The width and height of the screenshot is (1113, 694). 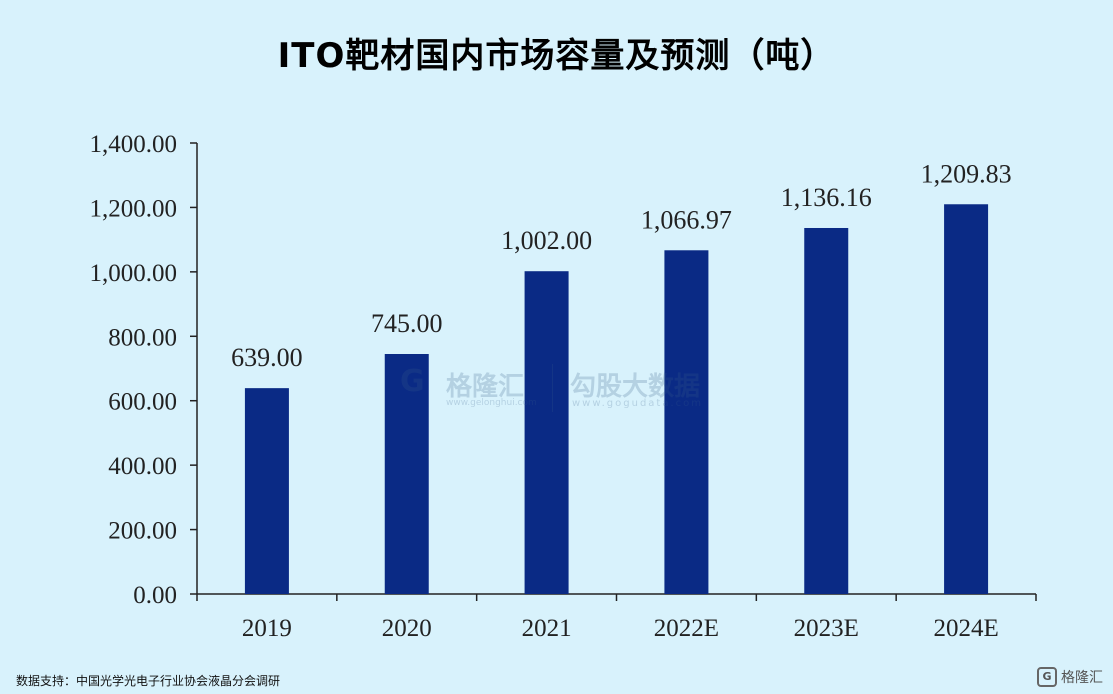 I want to click on y-tick-label: 0.00, so click(x=155, y=595).